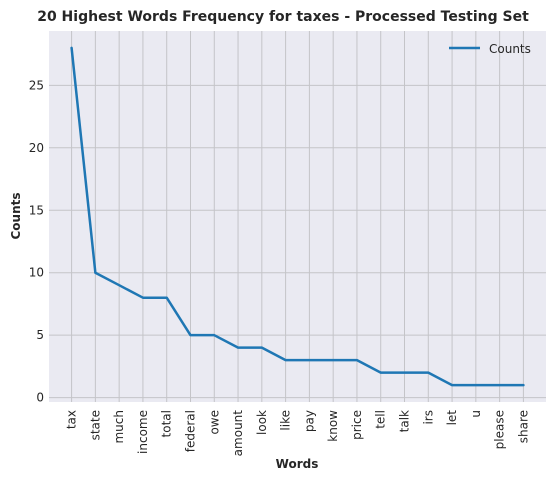 The height and width of the screenshot is (480, 555). What do you see at coordinates (381, 419) in the screenshot?
I see `x-tick-label: tell` at bounding box center [381, 419].